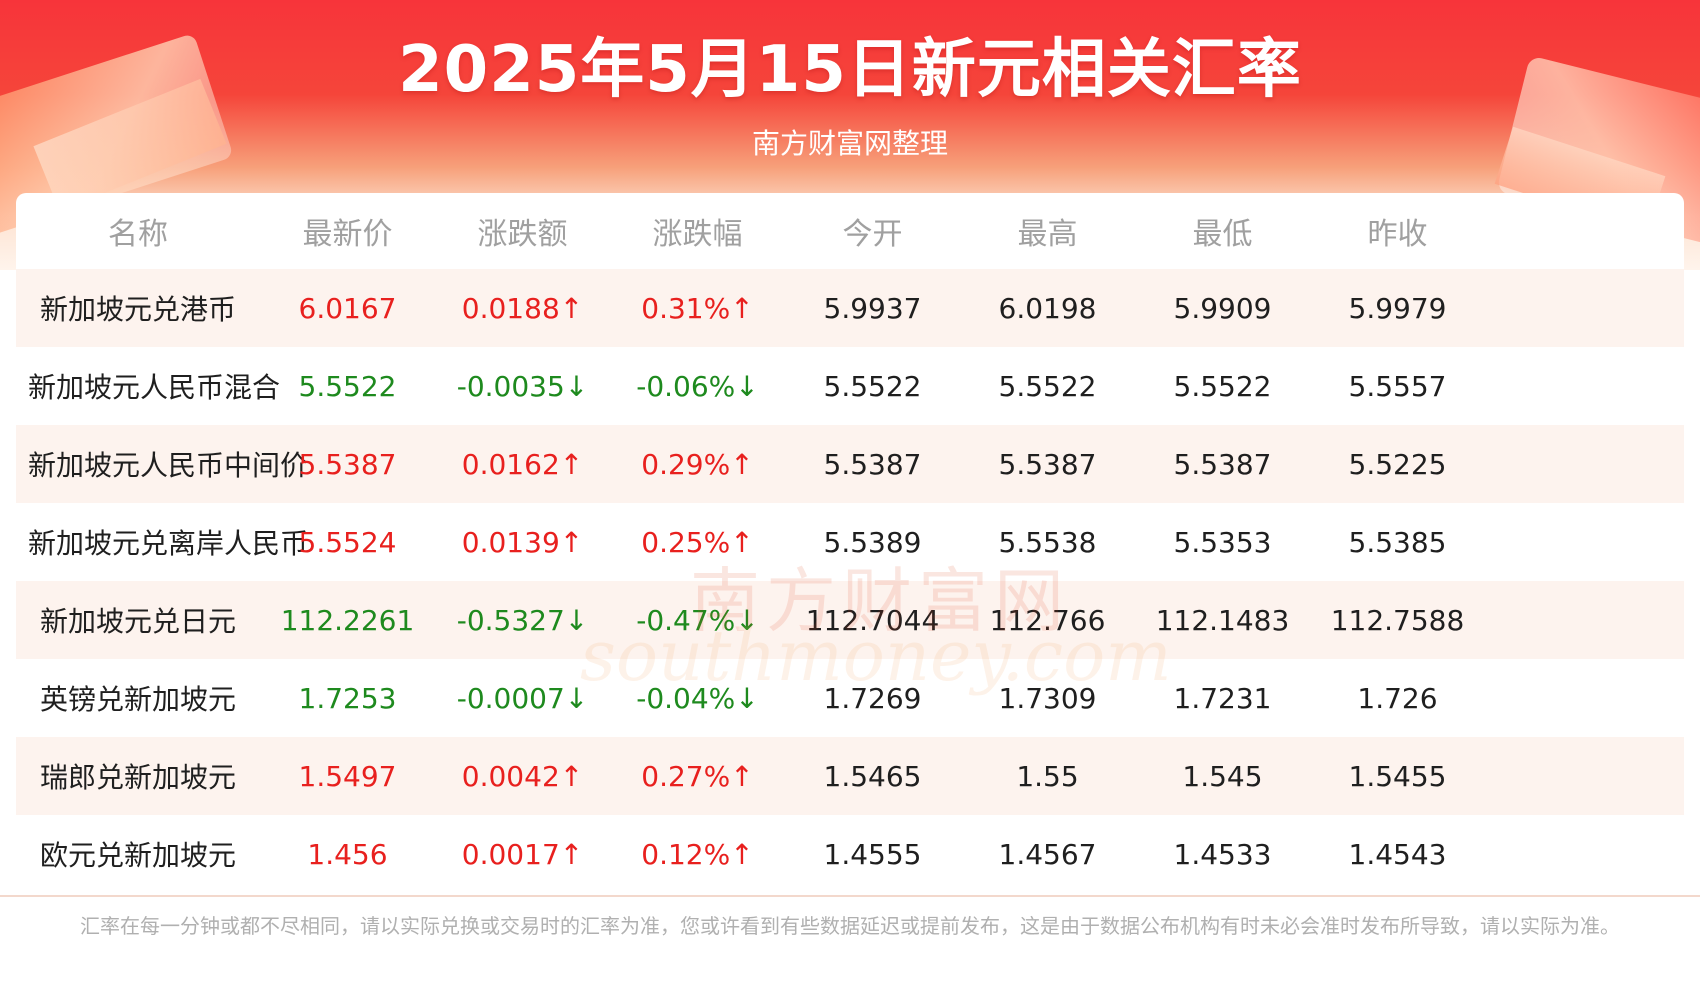 This screenshot has width=1700, height=1000. What do you see at coordinates (1047, 776) in the screenshot?
I see `row-high: 1.55` at bounding box center [1047, 776].